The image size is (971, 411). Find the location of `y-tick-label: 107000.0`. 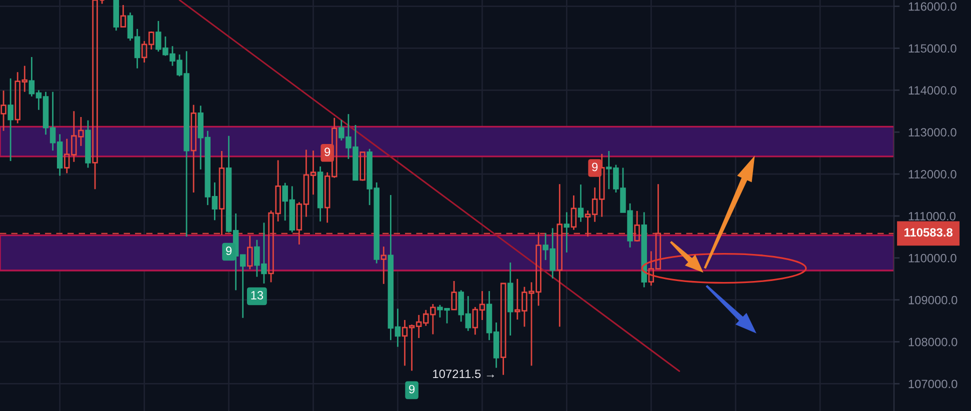

y-tick-label: 107000.0 is located at coordinates (933, 384).